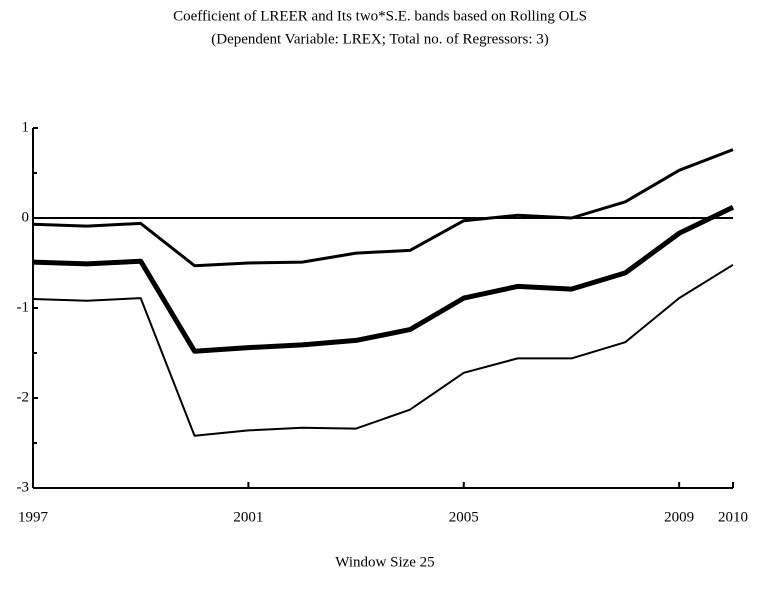  I want to click on y-tick-label: 1, so click(26, 127).